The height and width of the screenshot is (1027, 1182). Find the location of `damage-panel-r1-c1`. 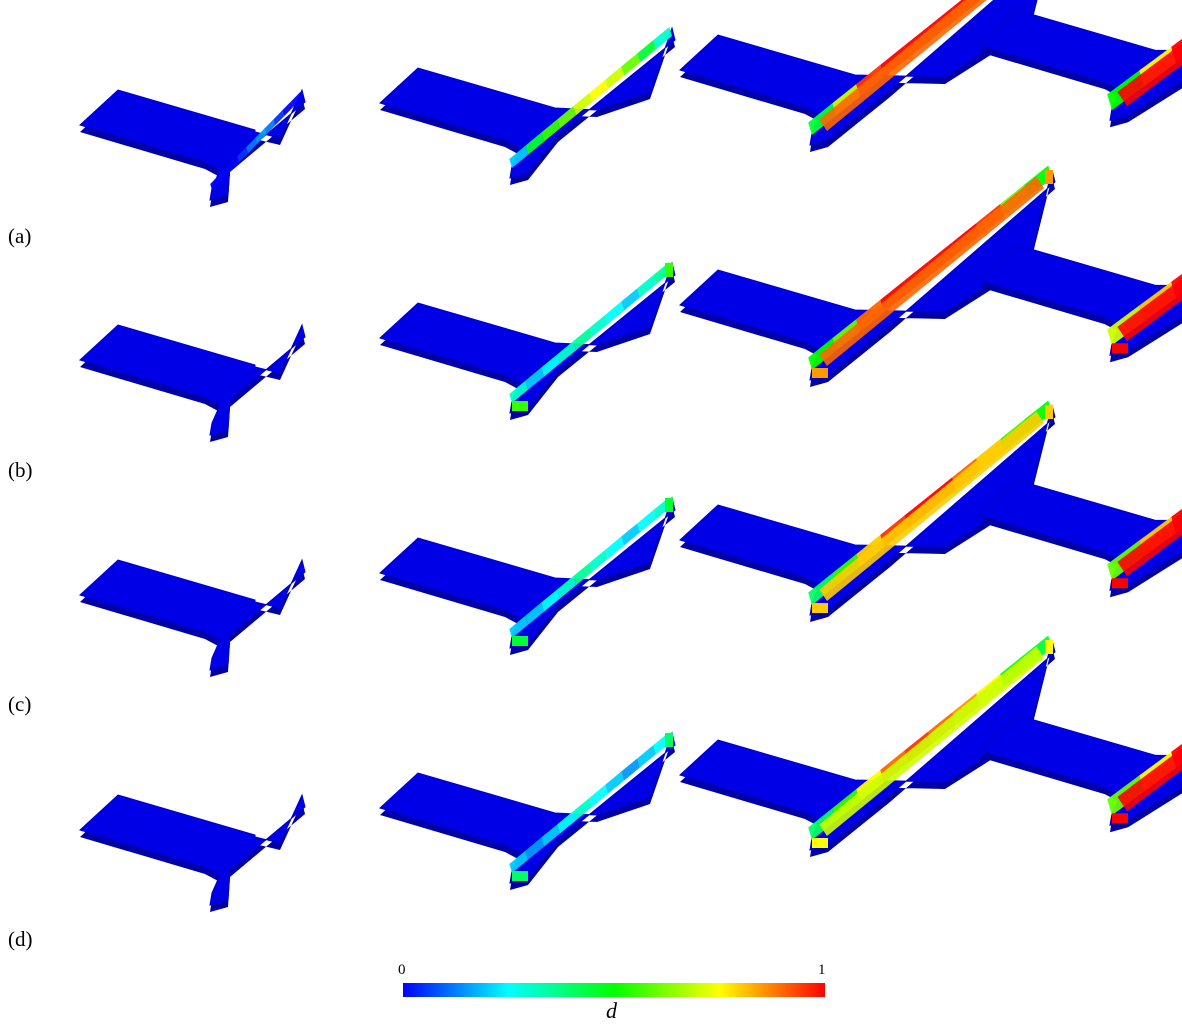

damage-panel-r1-c1 is located at coordinates (192, 147).